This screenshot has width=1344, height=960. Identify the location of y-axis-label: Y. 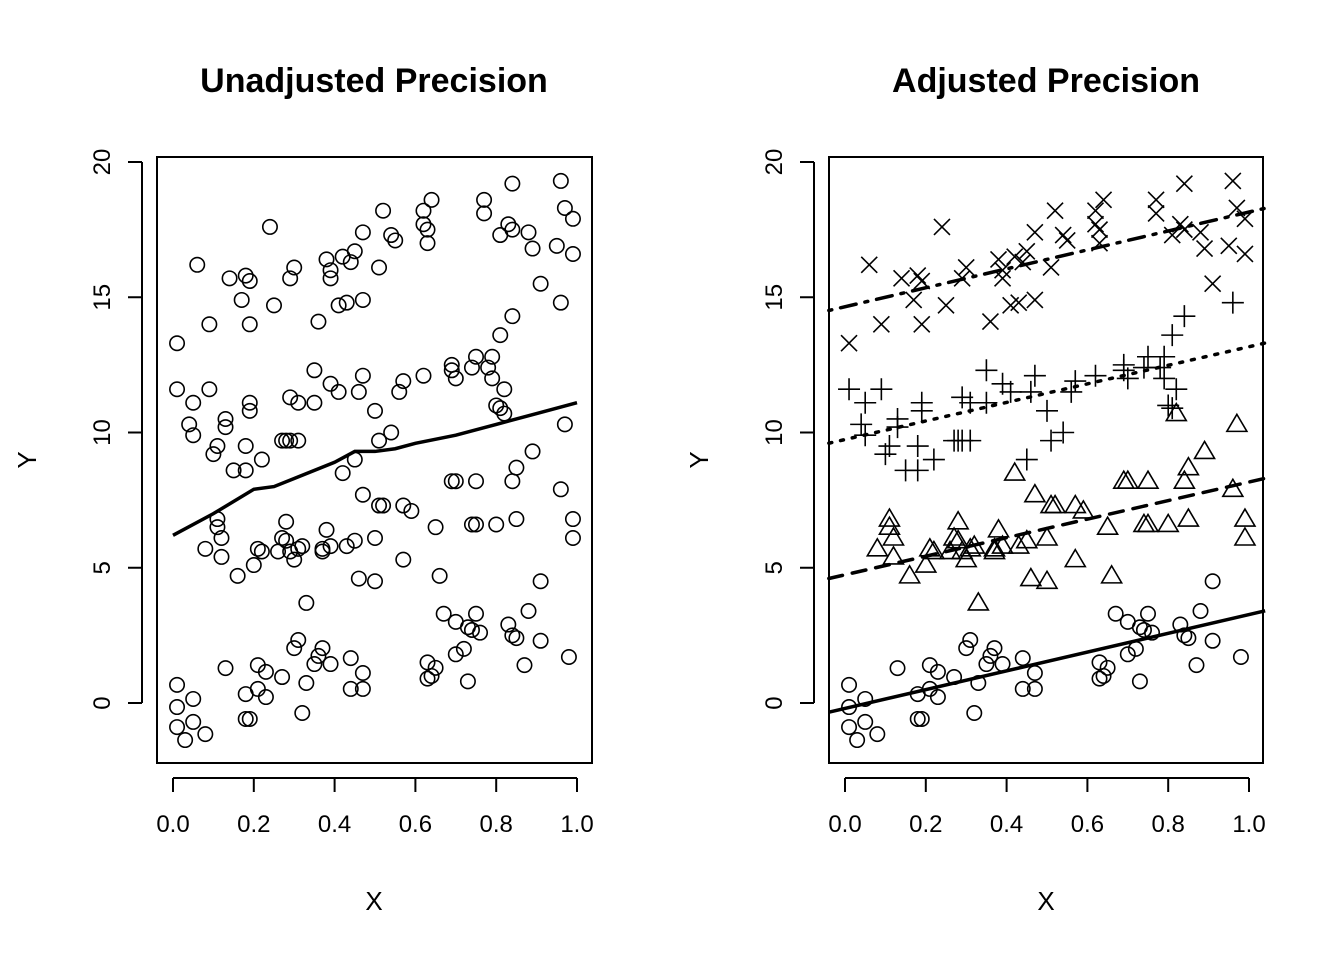
(699, 459).